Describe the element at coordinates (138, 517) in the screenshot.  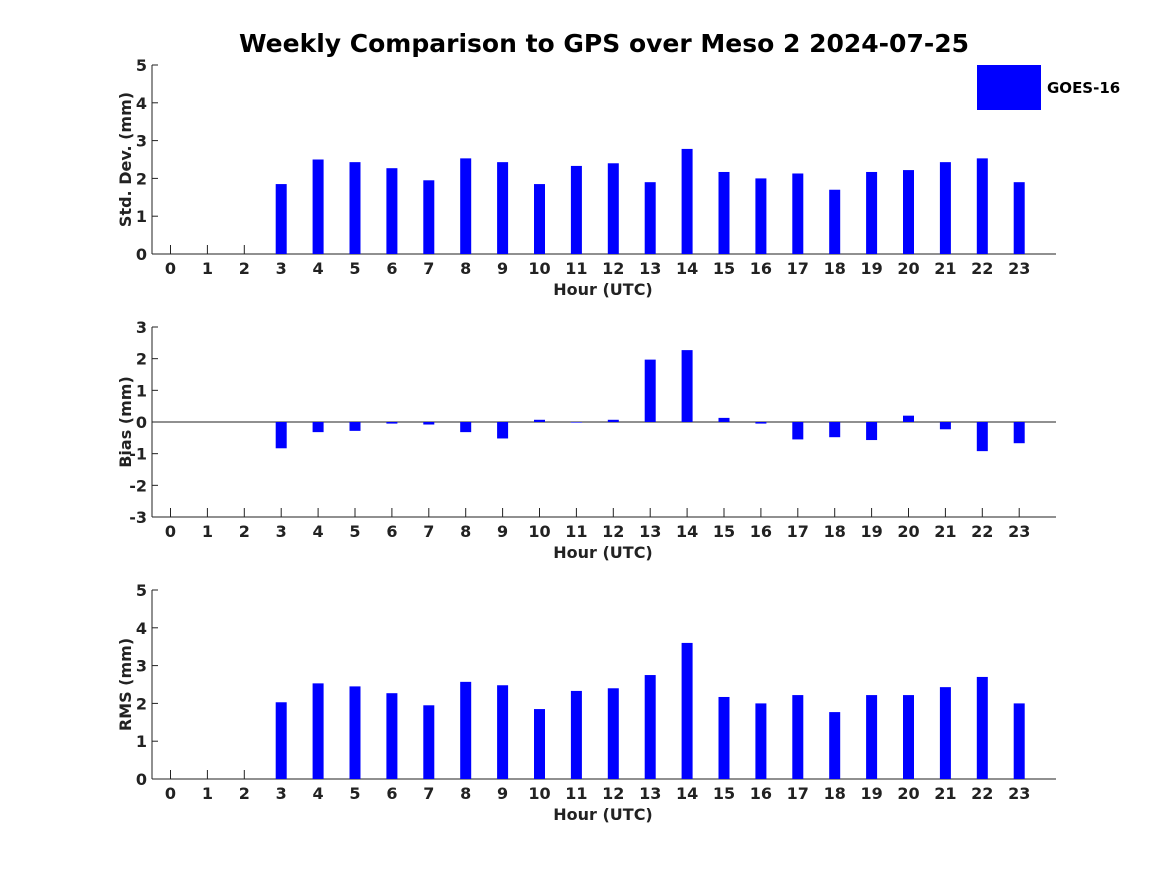
I see `y-tick-label: -3` at that location.